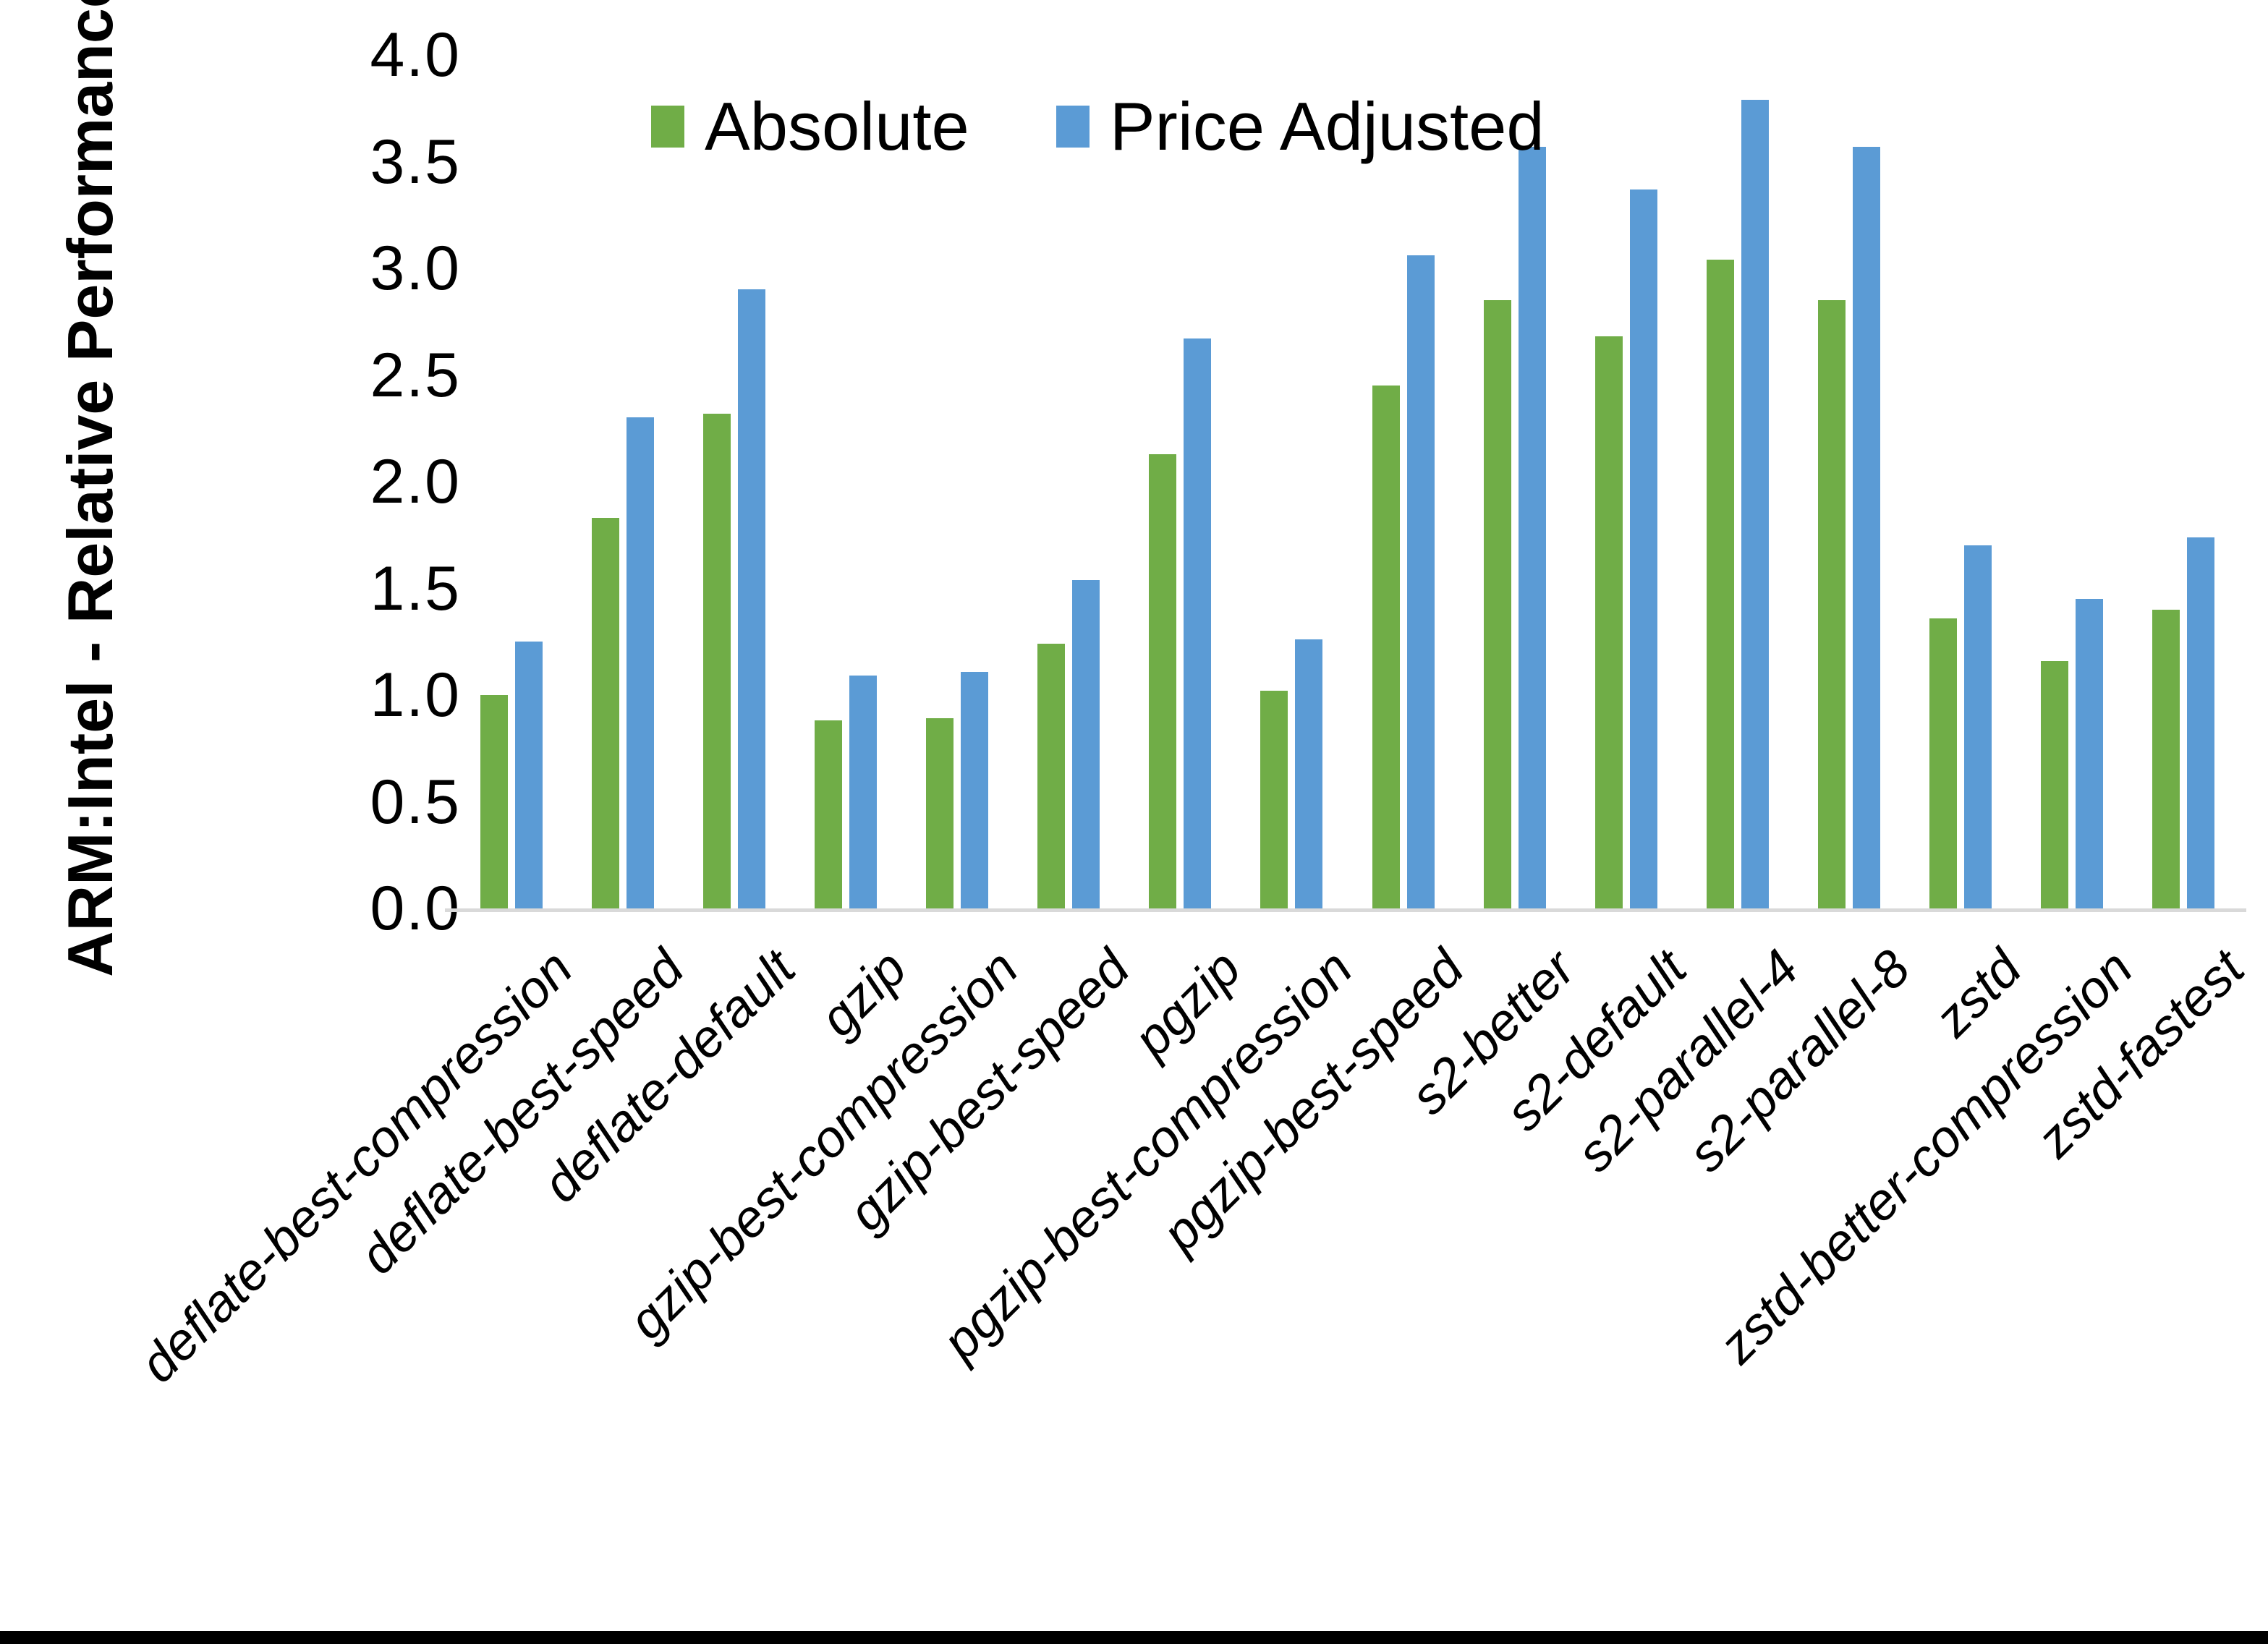 The width and height of the screenshot is (2268, 1644). What do you see at coordinates (2166, 759) in the screenshot?
I see `bar-absolute-zstd-fastest` at bounding box center [2166, 759].